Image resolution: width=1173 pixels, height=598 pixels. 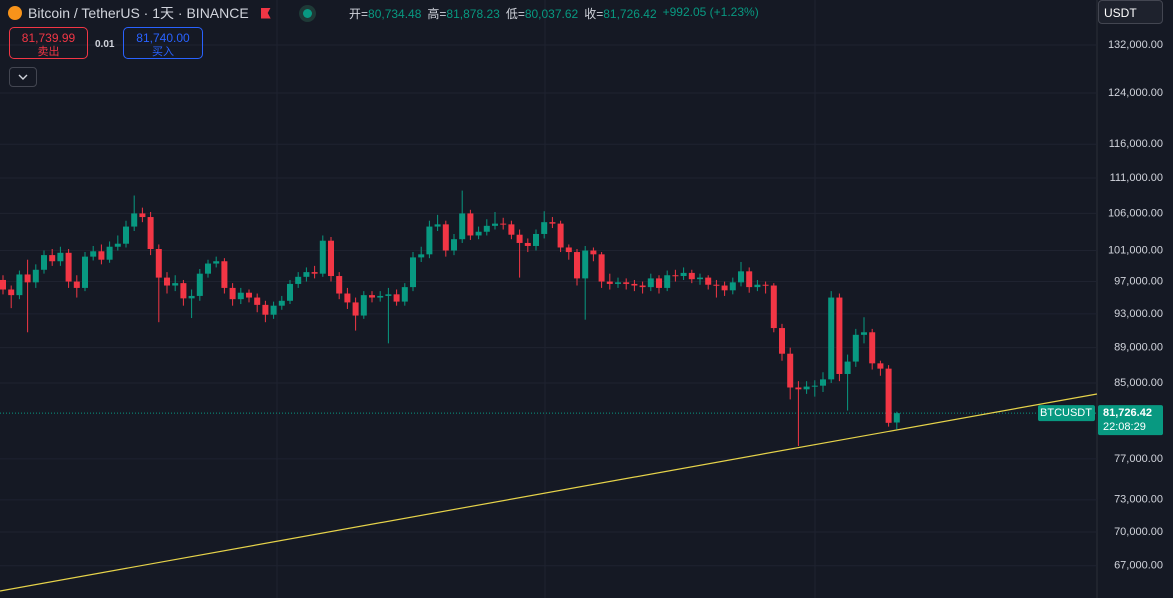 What do you see at coordinates (48, 43) in the screenshot?
I see `sell-button: 81,739.99 卖出` at bounding box center [48, 43].